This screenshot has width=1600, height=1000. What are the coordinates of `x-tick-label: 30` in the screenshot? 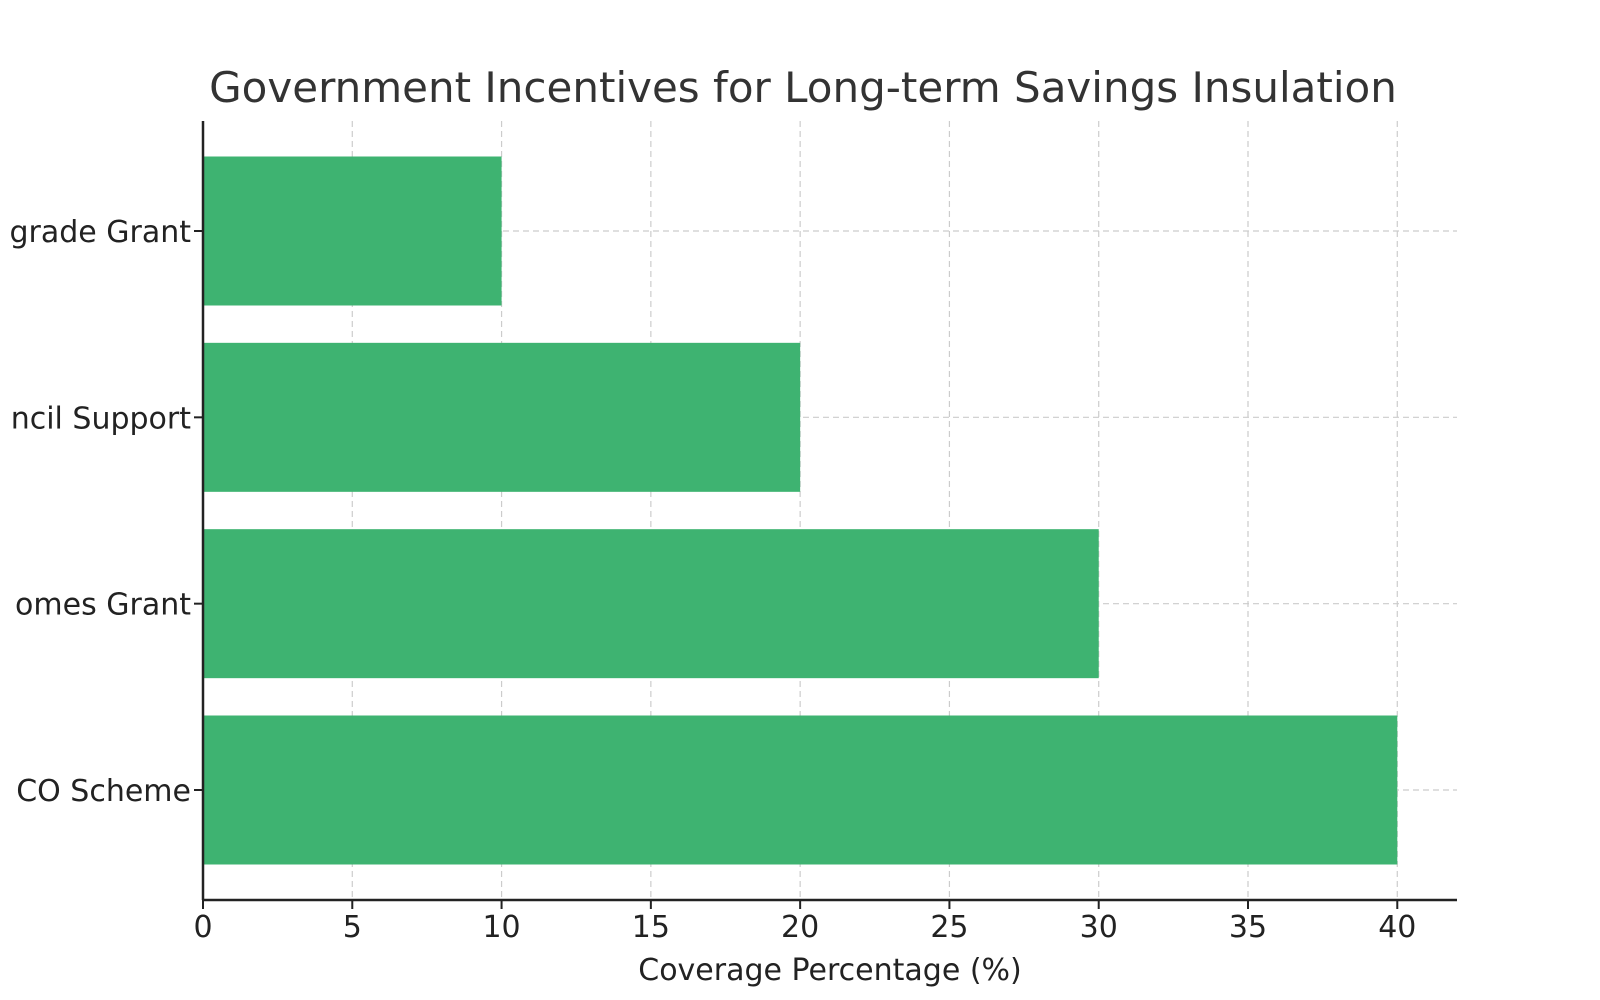 It's located at (1099, 927).